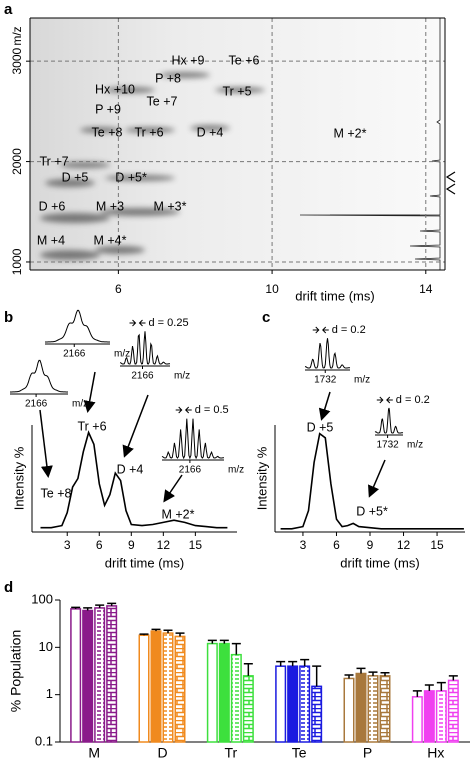 The image size is (474, 760). What do you see at coordinates (94, 752) in the screenshot?
I see `x-tick-label: M` at bounding box center [94, 752].